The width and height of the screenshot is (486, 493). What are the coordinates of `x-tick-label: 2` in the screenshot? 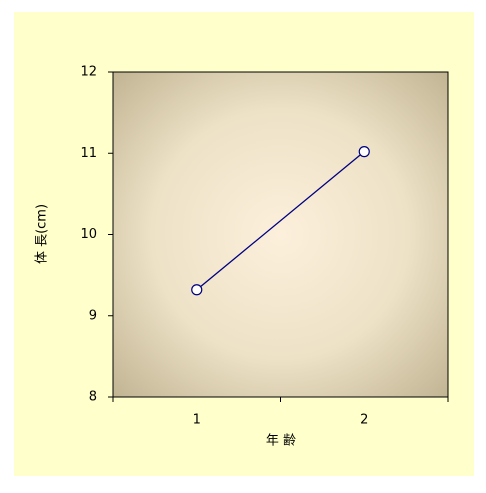 It's located at (364, 420).